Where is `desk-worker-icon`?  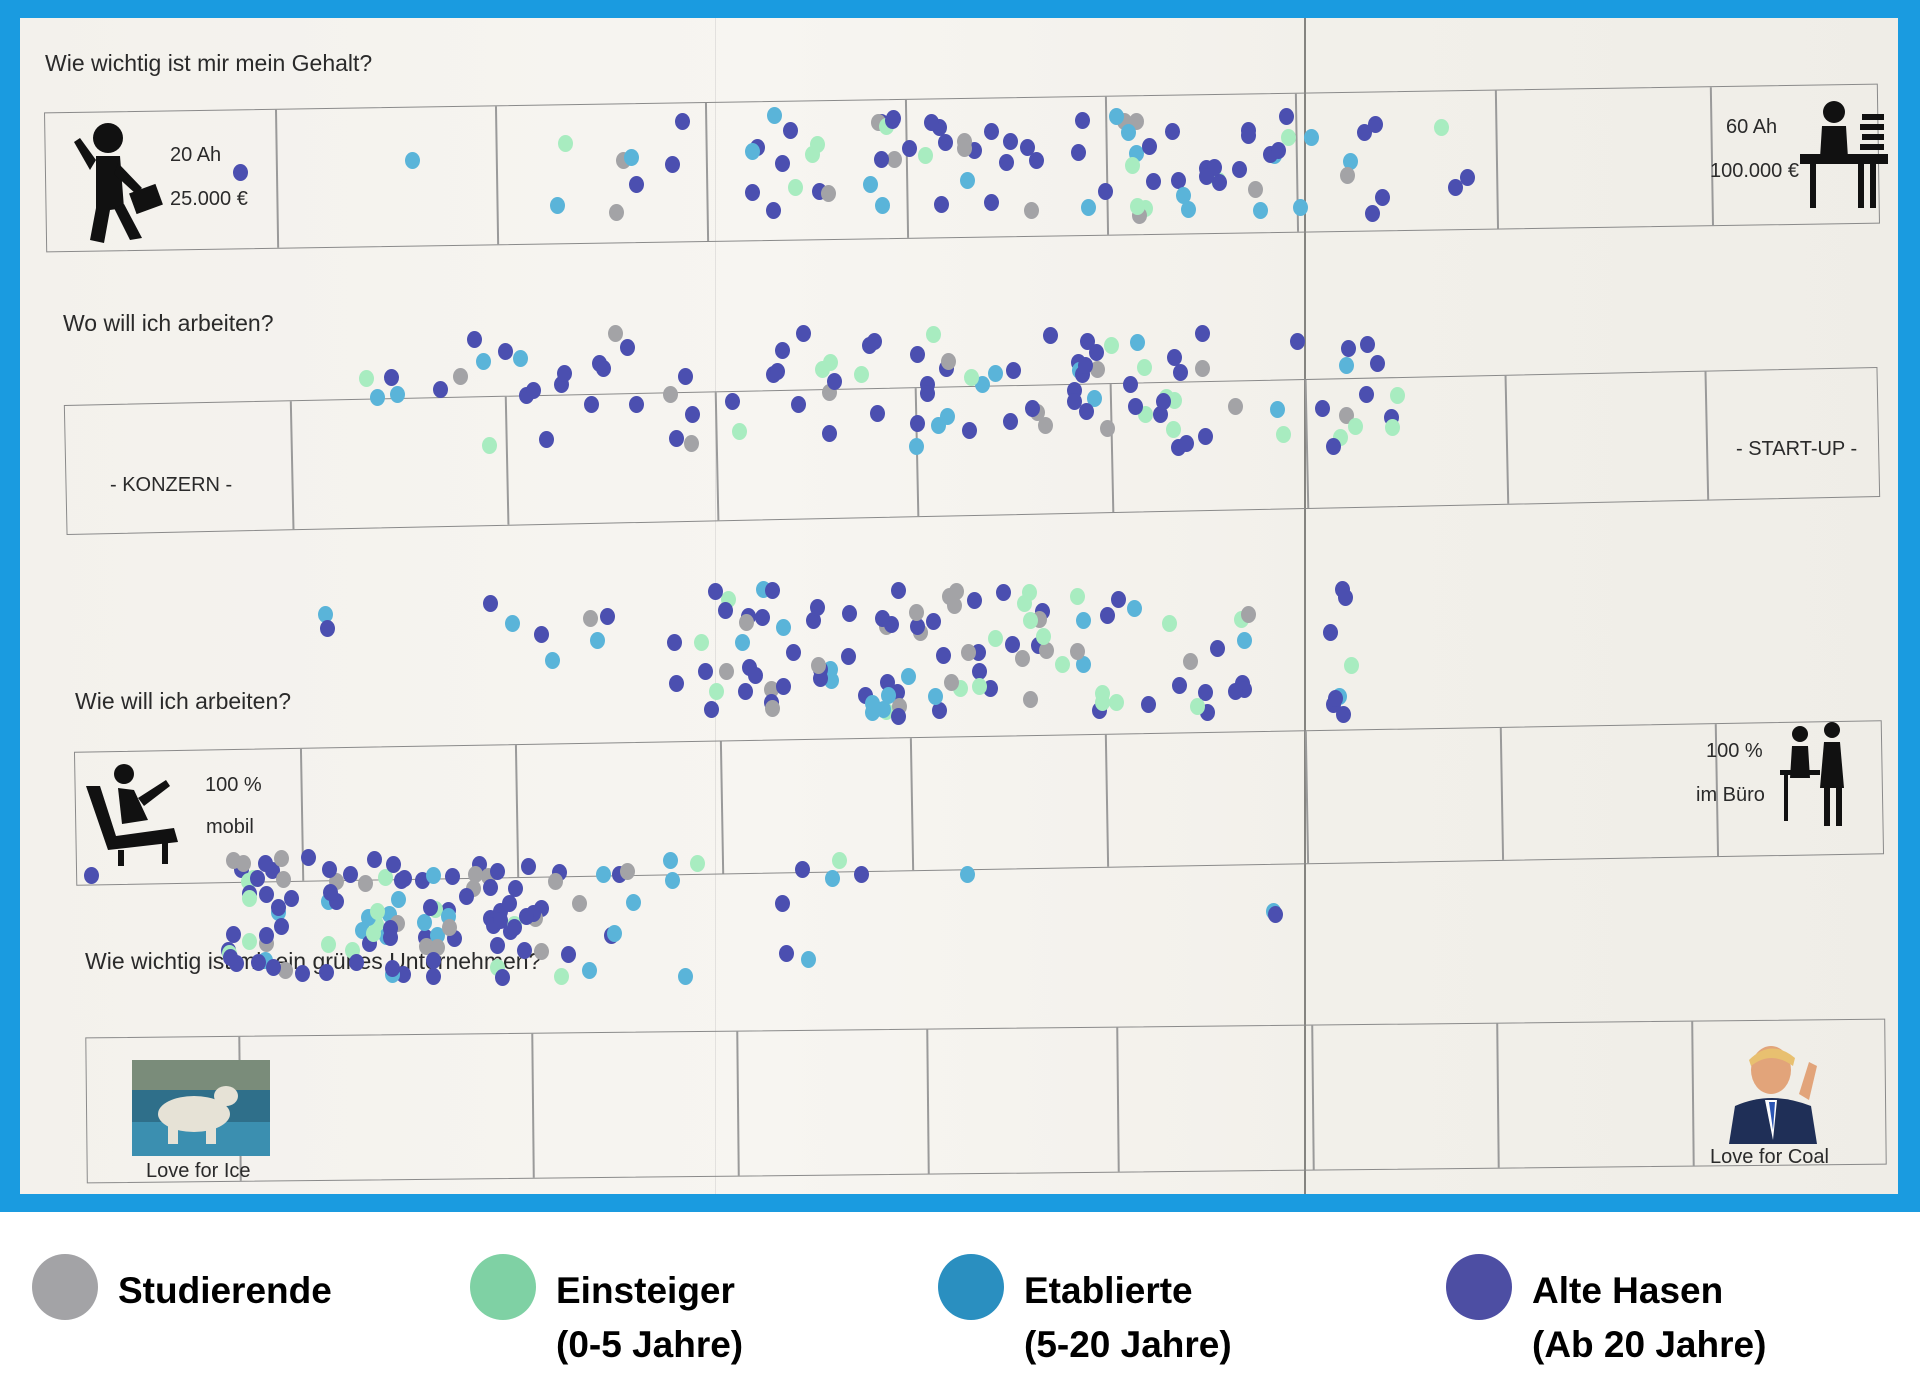 desk-worker-icon is located at coordinates (1844, 154).